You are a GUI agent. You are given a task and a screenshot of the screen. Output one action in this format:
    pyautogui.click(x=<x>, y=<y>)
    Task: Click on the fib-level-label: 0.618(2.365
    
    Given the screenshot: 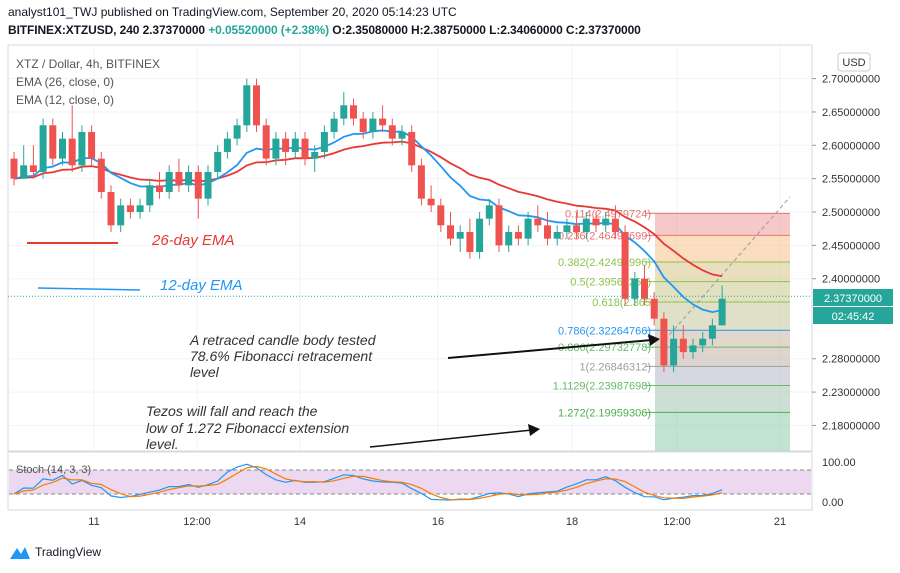 What is the action you would take?
    pyautogui.click(x=621, y=303)
    